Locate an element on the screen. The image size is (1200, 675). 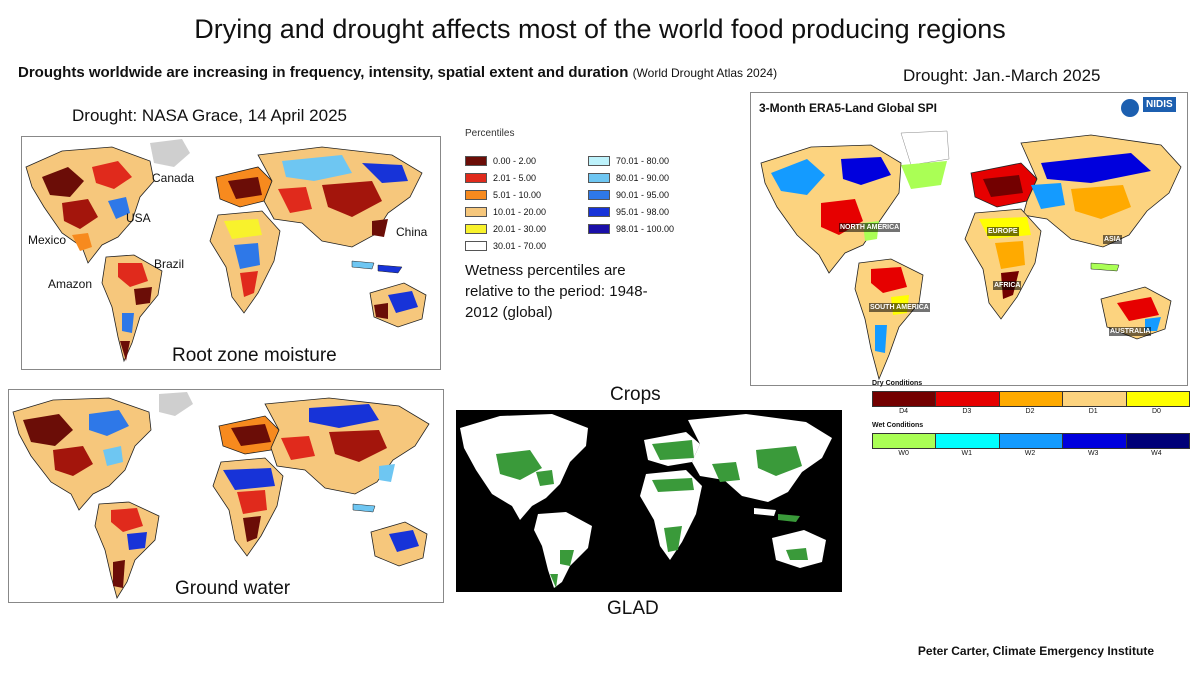
dry-class-label: D1 is located at coordinates (1093, 411).